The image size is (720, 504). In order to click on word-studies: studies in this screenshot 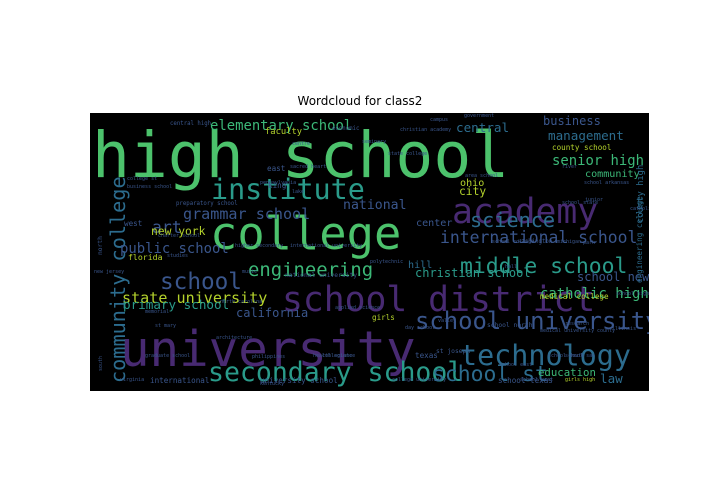, I will do `click(177, 256)`.